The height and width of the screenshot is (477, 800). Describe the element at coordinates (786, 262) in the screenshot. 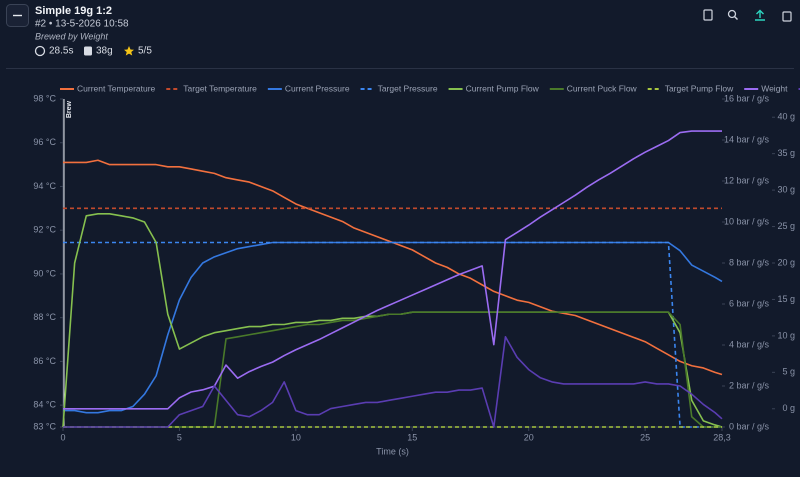

I see `y3-tick-label: 20 g` at that location.